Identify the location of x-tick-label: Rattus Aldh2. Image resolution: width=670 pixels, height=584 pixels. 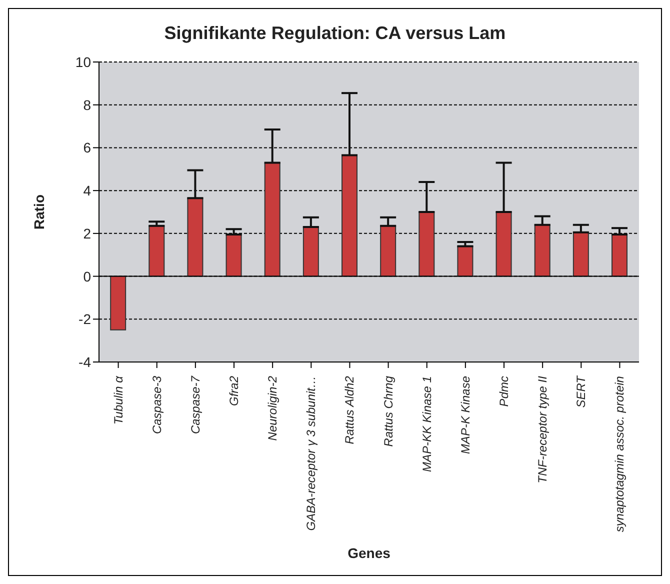
(349, 410).